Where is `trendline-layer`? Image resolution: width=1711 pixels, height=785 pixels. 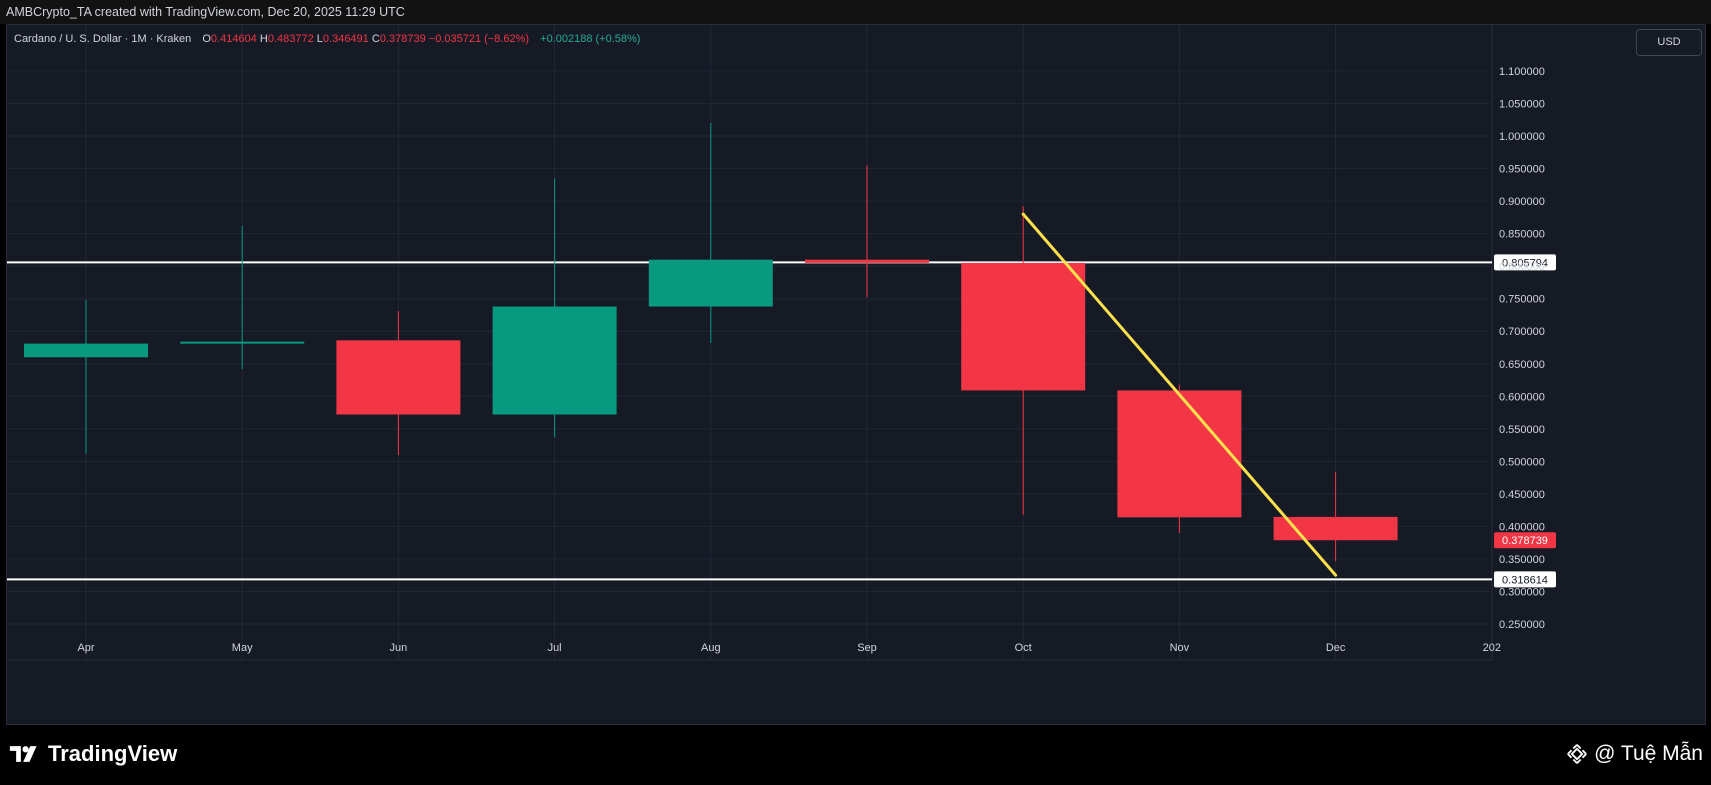
trendline-layer is located at coordinates (1179, 394).